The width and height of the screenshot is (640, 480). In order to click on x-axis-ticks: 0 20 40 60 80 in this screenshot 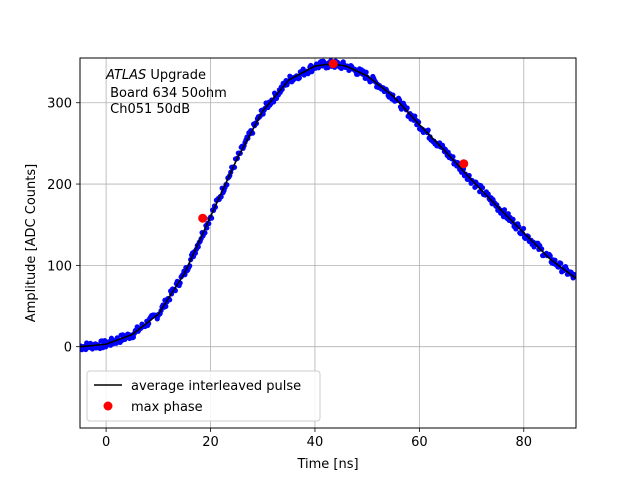, I will do `click(317, 439)`.